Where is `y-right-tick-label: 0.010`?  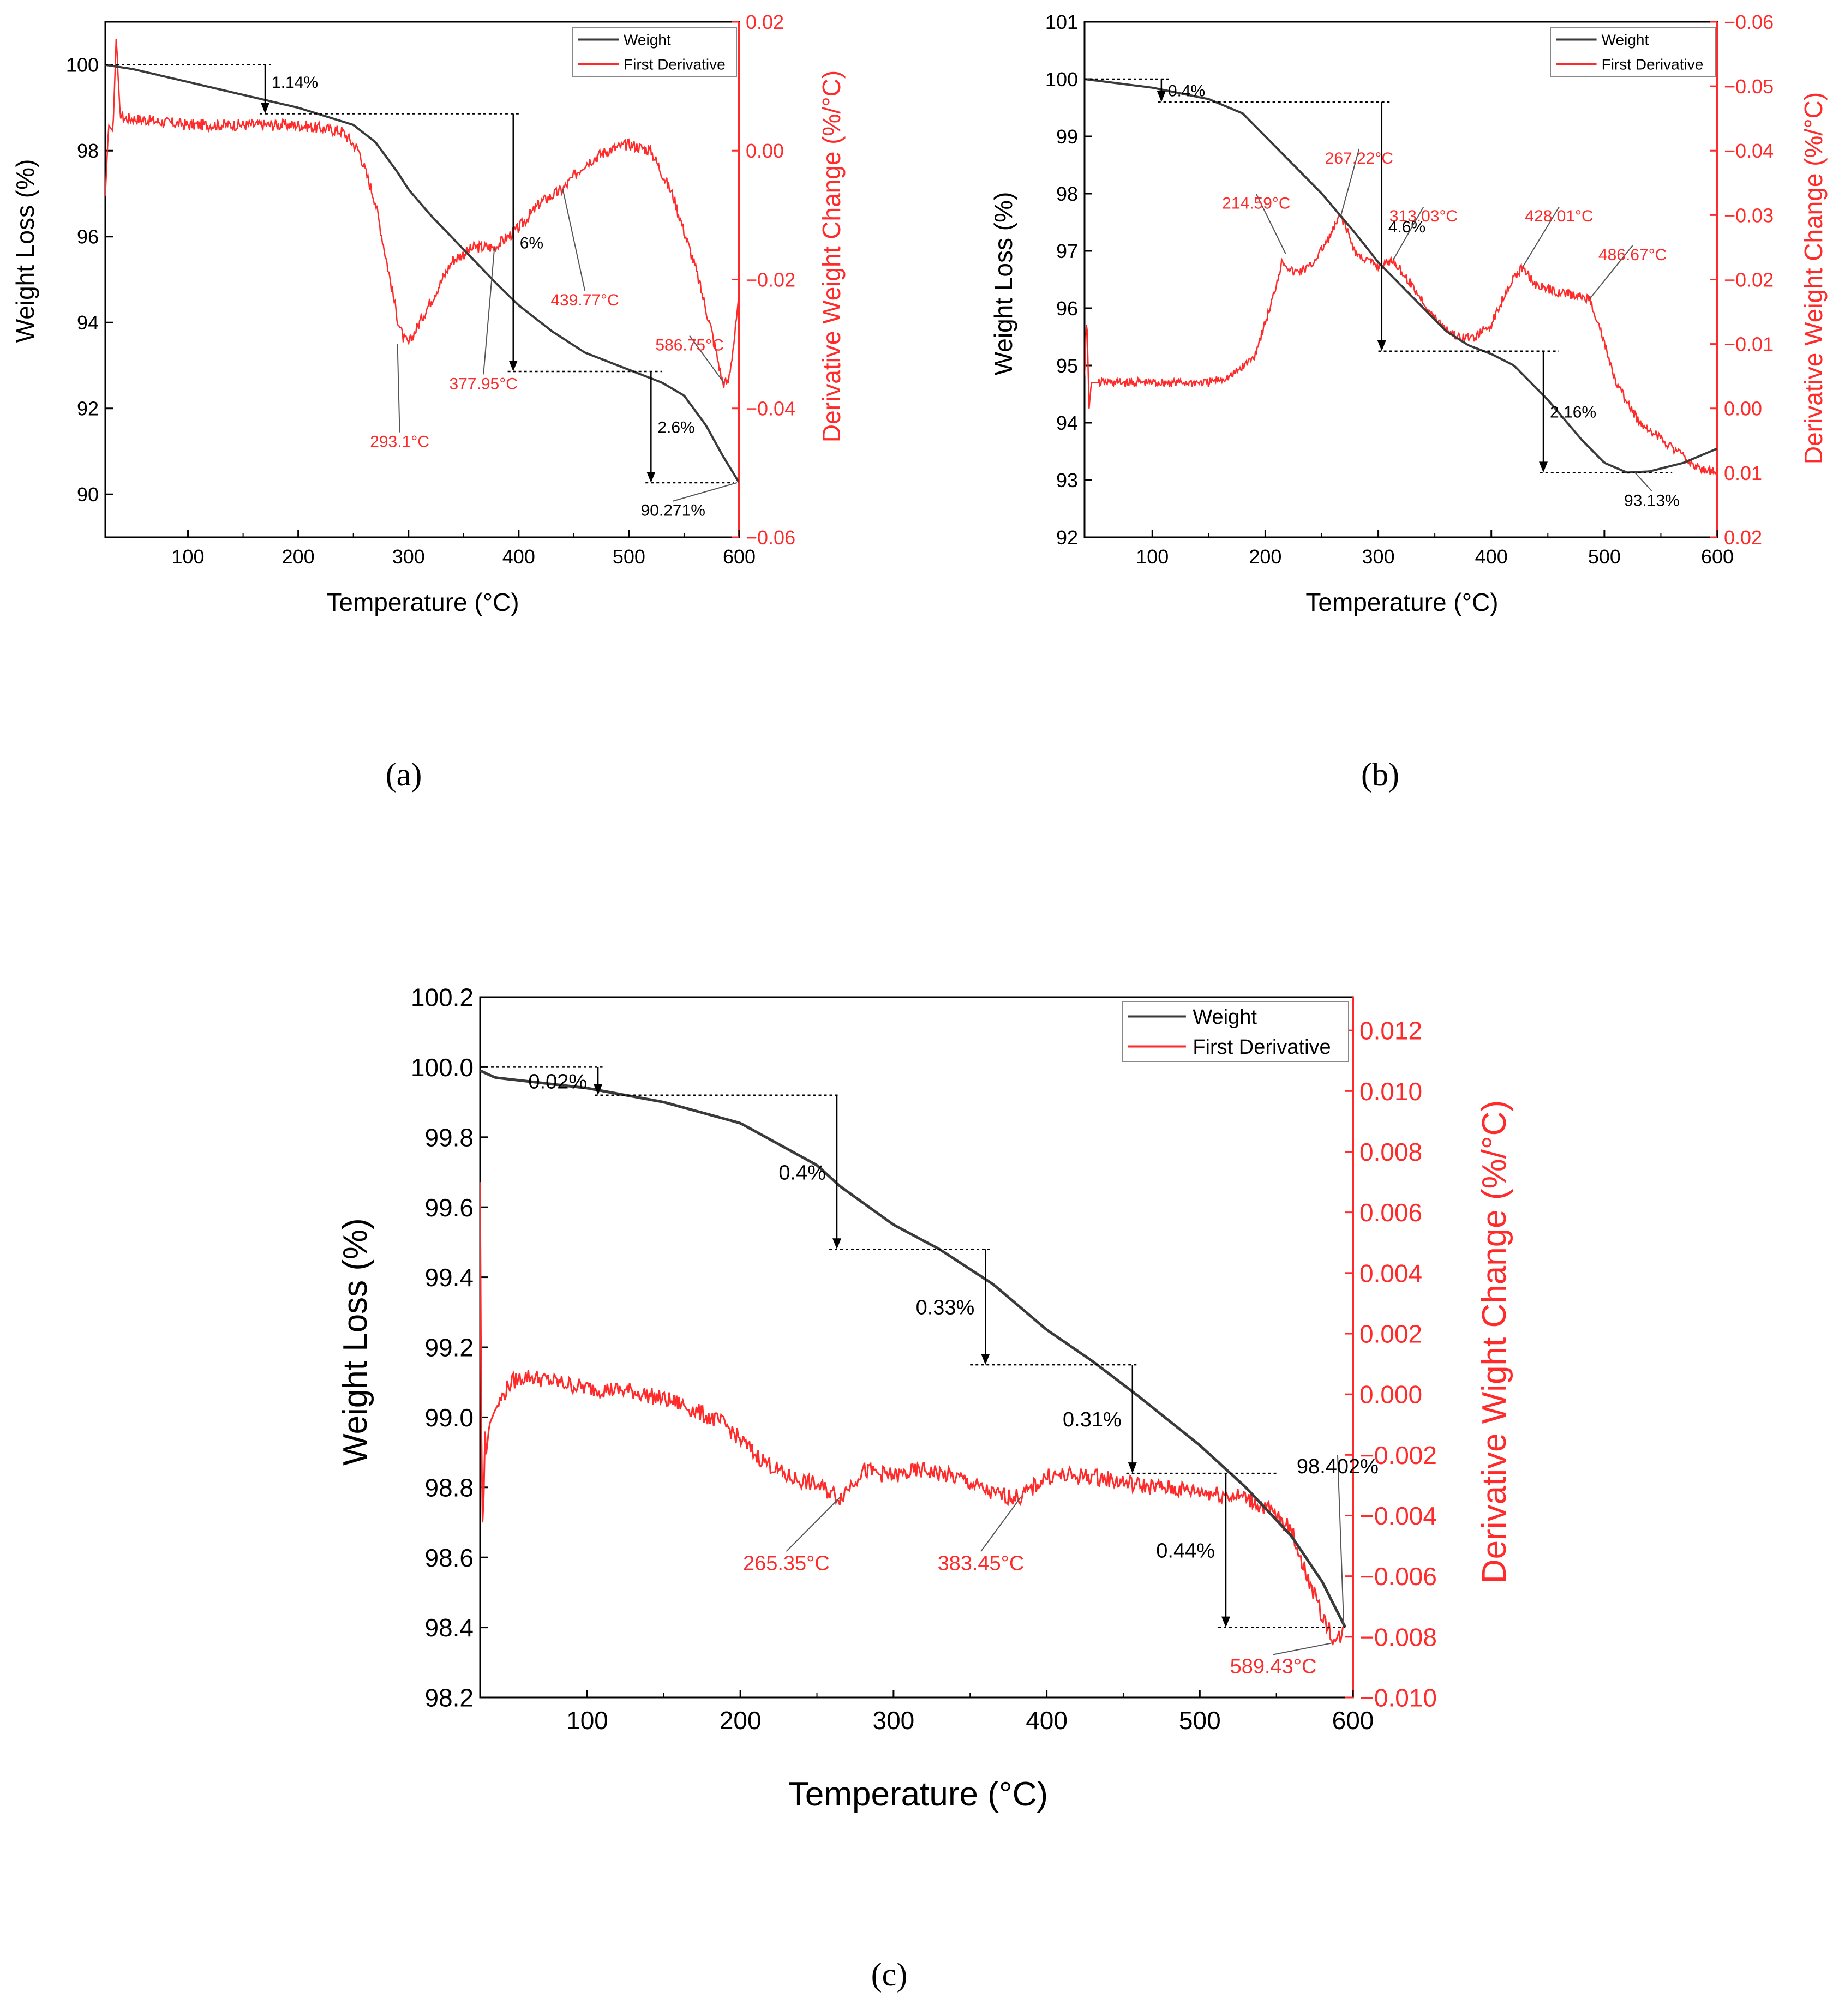
y-right-tick-label: 0.010 is located at coordinates (1390, 1091).